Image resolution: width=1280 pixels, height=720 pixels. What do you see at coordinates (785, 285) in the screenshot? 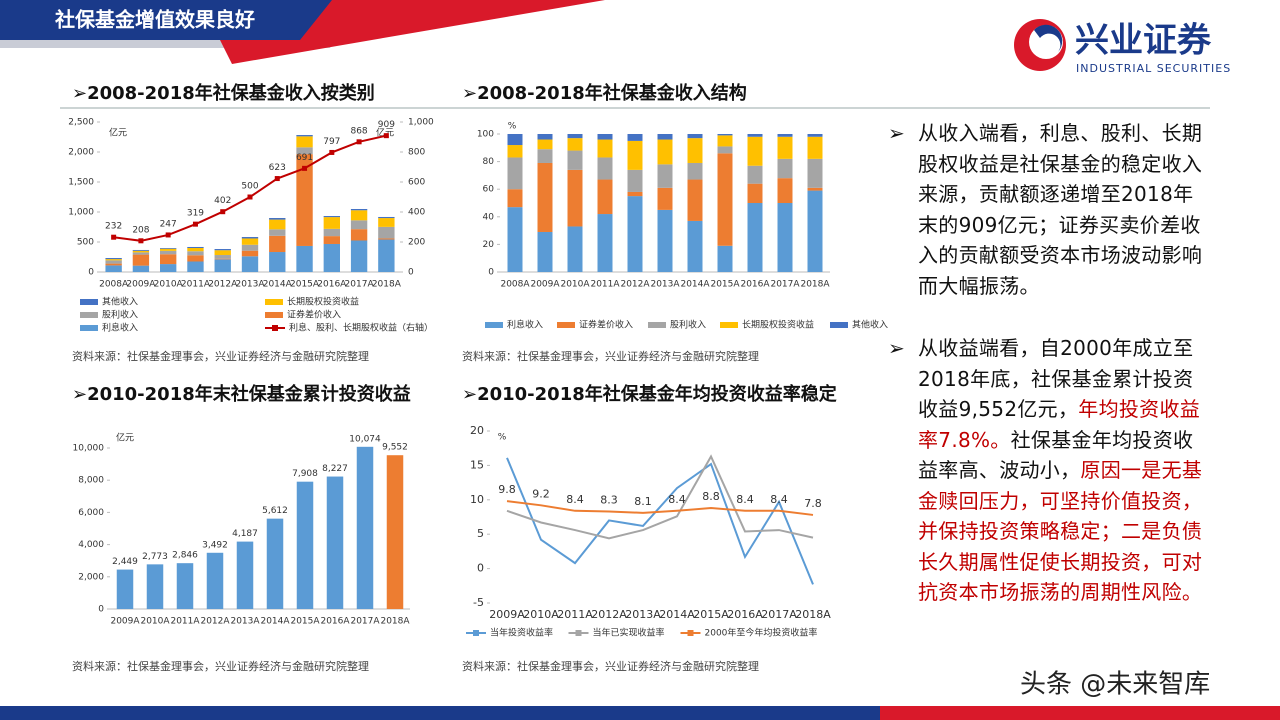
I see `x-tick-label: 2017A` at bounding box center [785, 285].